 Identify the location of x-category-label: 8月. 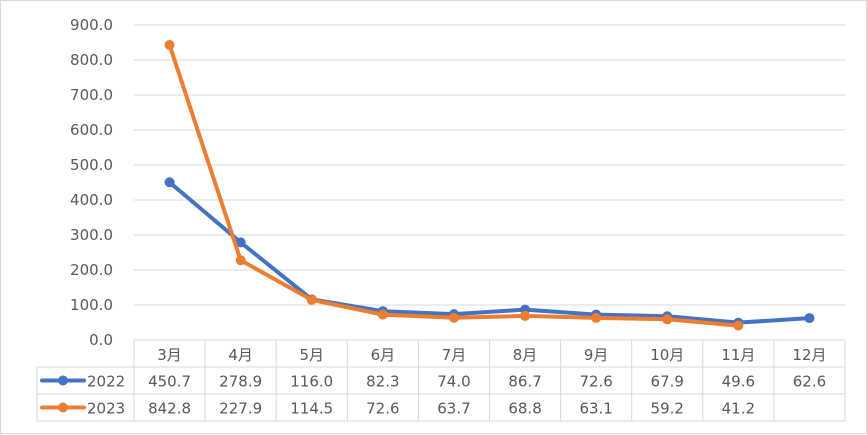
(525, 355).